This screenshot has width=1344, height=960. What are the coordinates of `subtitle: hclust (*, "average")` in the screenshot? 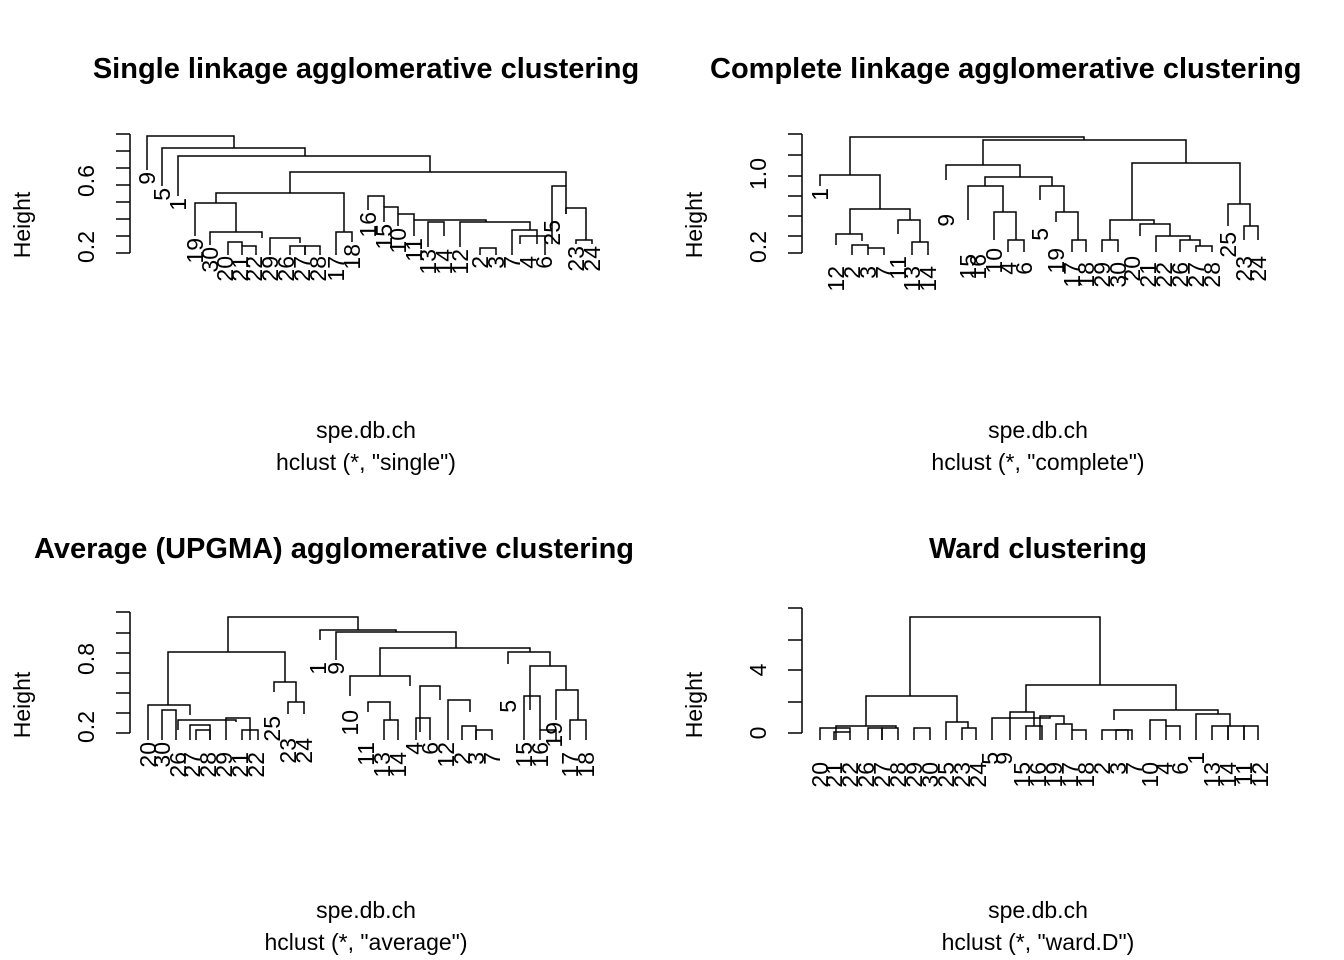 It's located at (366, 942).